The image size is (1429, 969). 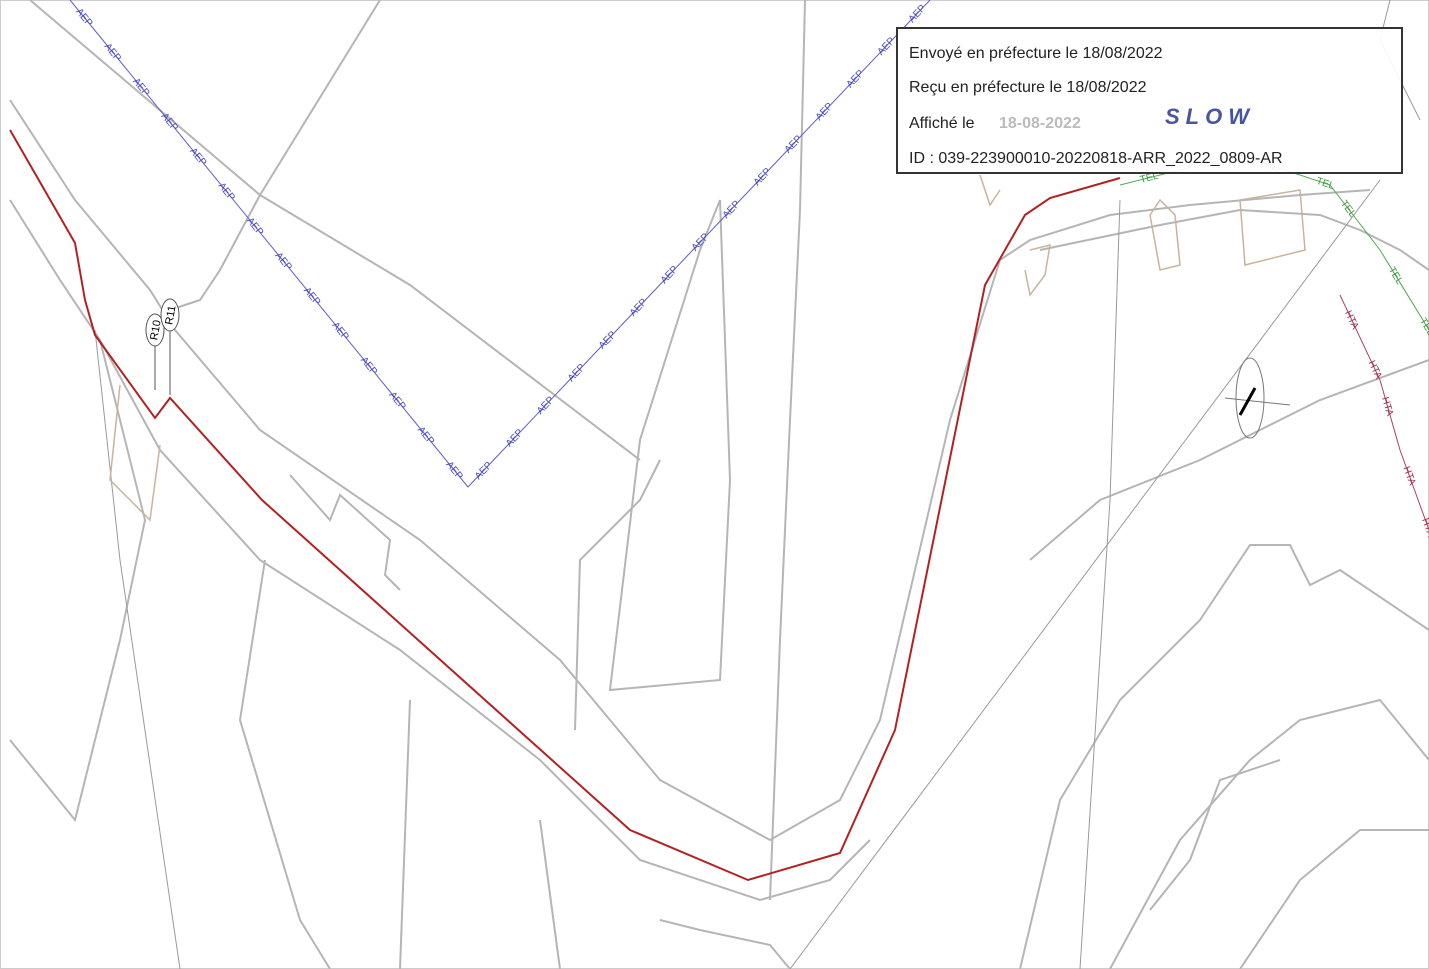 I want to click on stamp-posted-date: 18-08-2022, so click(x=1040, y=123).